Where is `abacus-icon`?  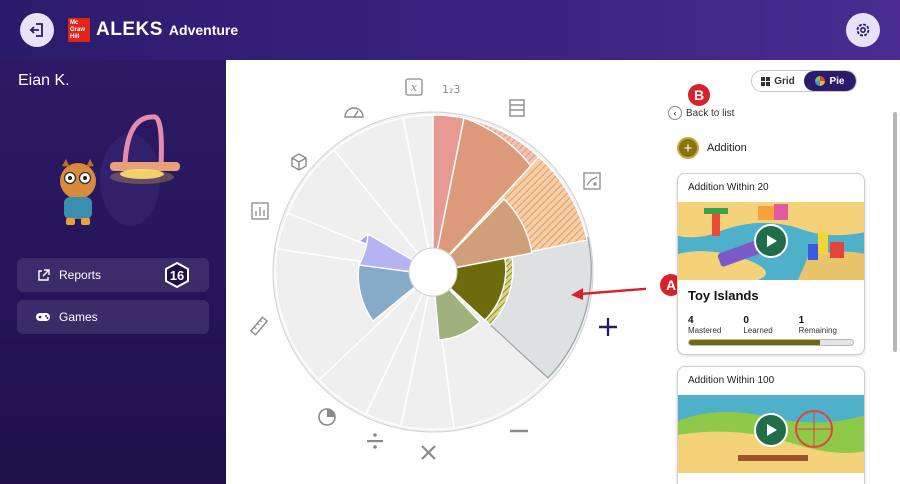 abacus-icon is located at coordinates (517, 108).